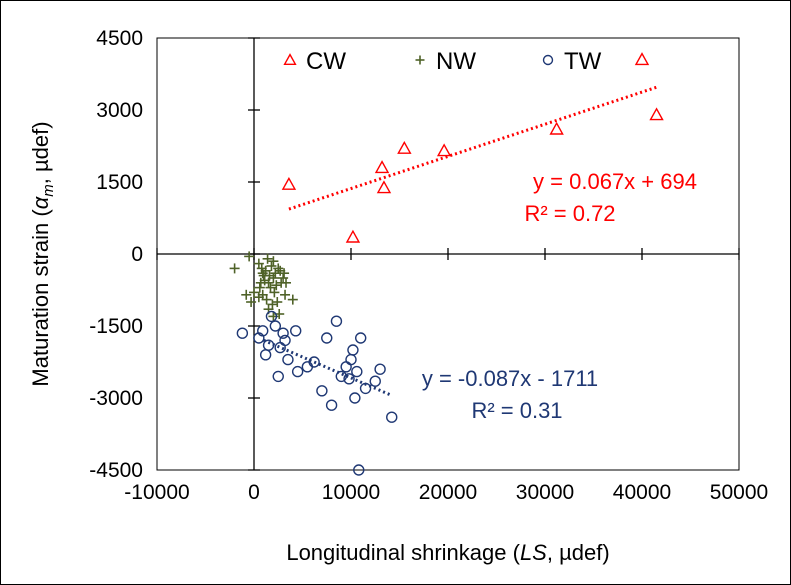 The height and width of the screenshot is (585, 791). What do you see at coordinates (119, 110) in the screenshot?
I see `y-tick-label: 3000` at bounding box center [119, 110].